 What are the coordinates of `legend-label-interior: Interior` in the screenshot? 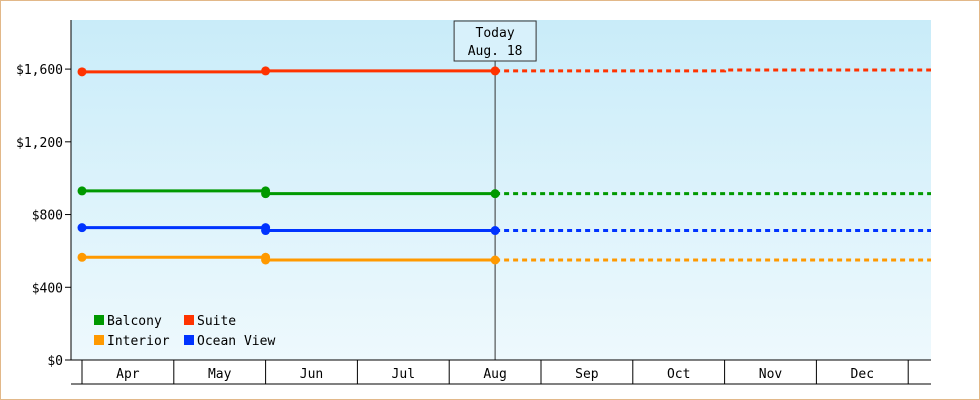 It's located at (138, 341).